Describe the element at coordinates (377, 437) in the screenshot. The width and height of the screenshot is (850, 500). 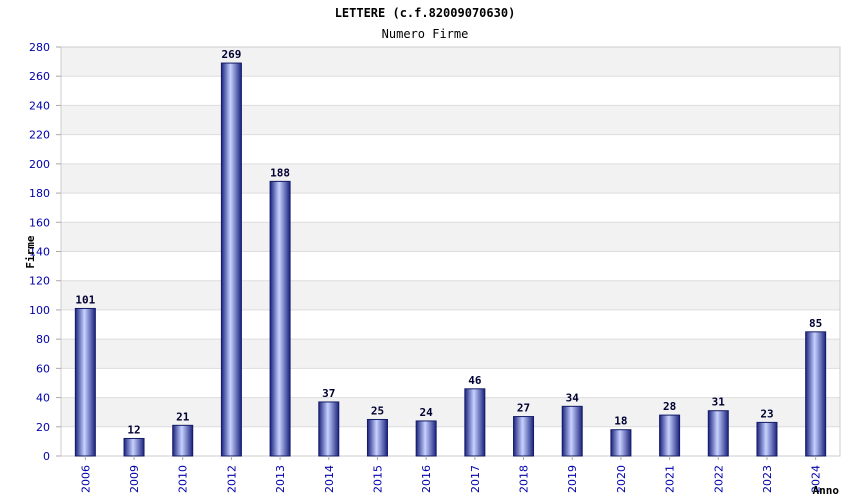
I see `bar-2015` at that location.